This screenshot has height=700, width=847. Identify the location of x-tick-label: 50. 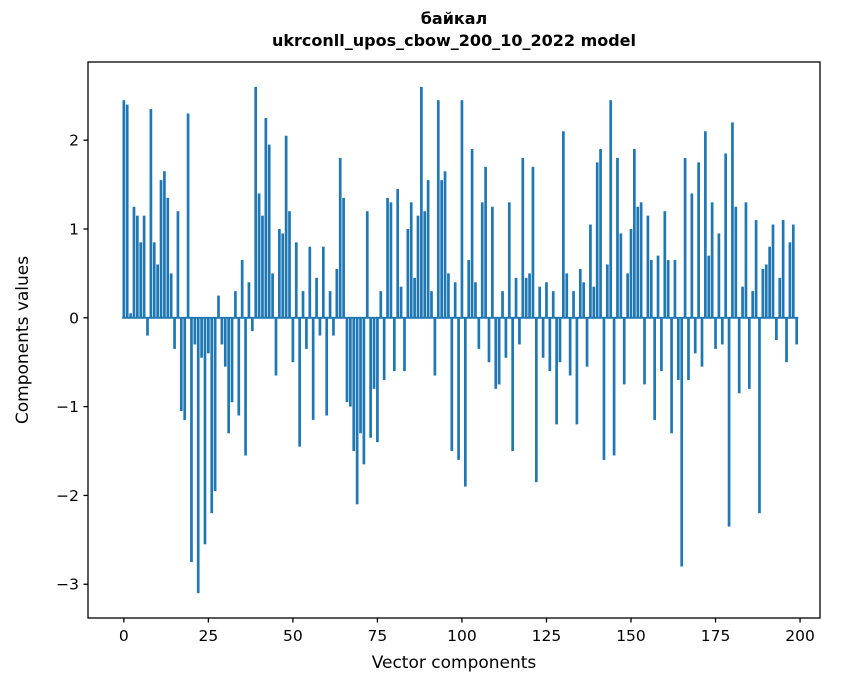
(293, 636).